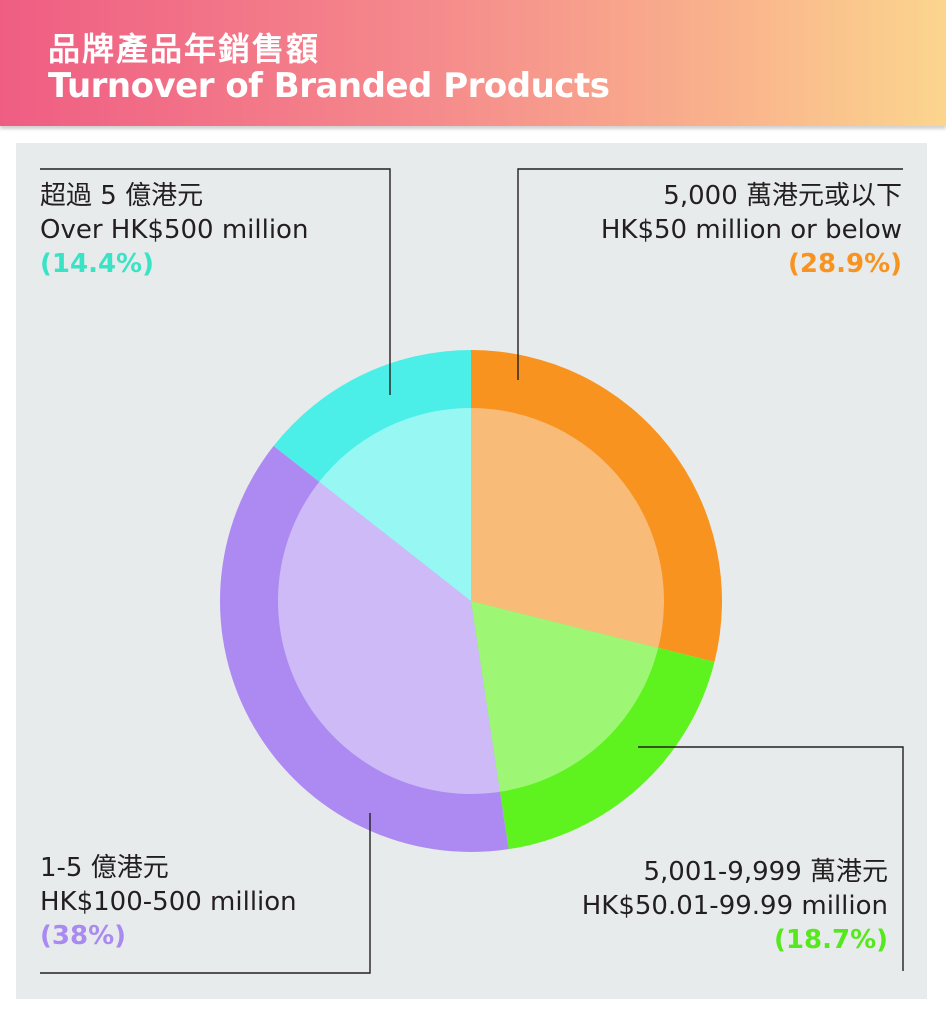 This screenshot has width=946, height=1017. What do you see at coordinates (83, 936) in the screenshot?
I see `label-percent: (38%)` at bounding box center [83, 936].